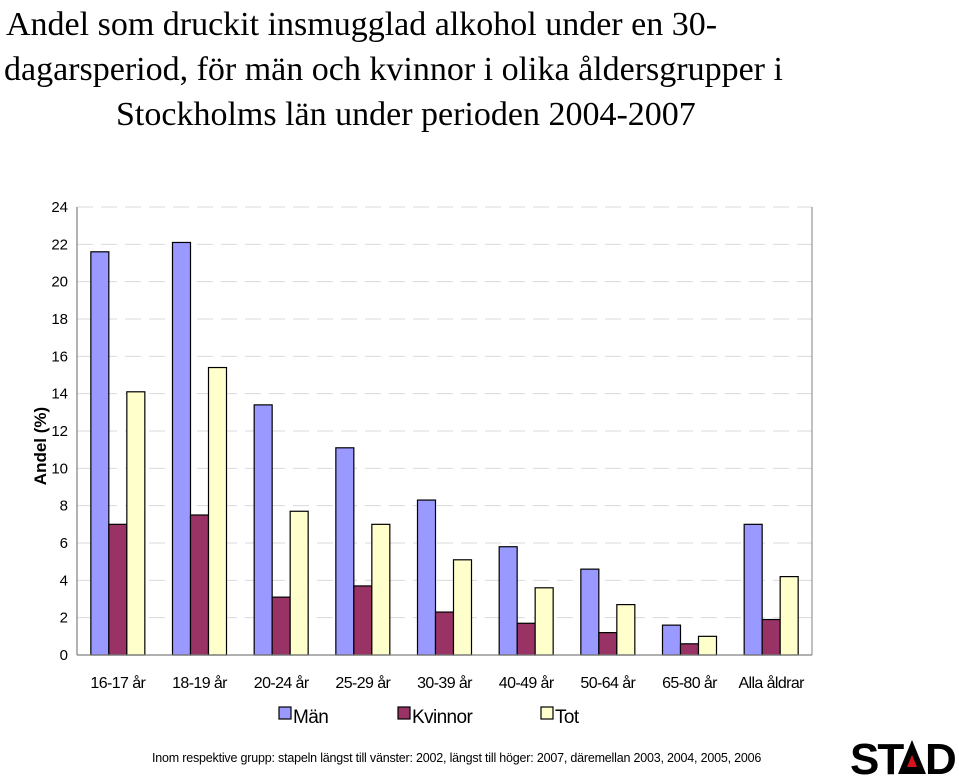  I want to click on legend-label-tot: Tot, so click(567, 717).